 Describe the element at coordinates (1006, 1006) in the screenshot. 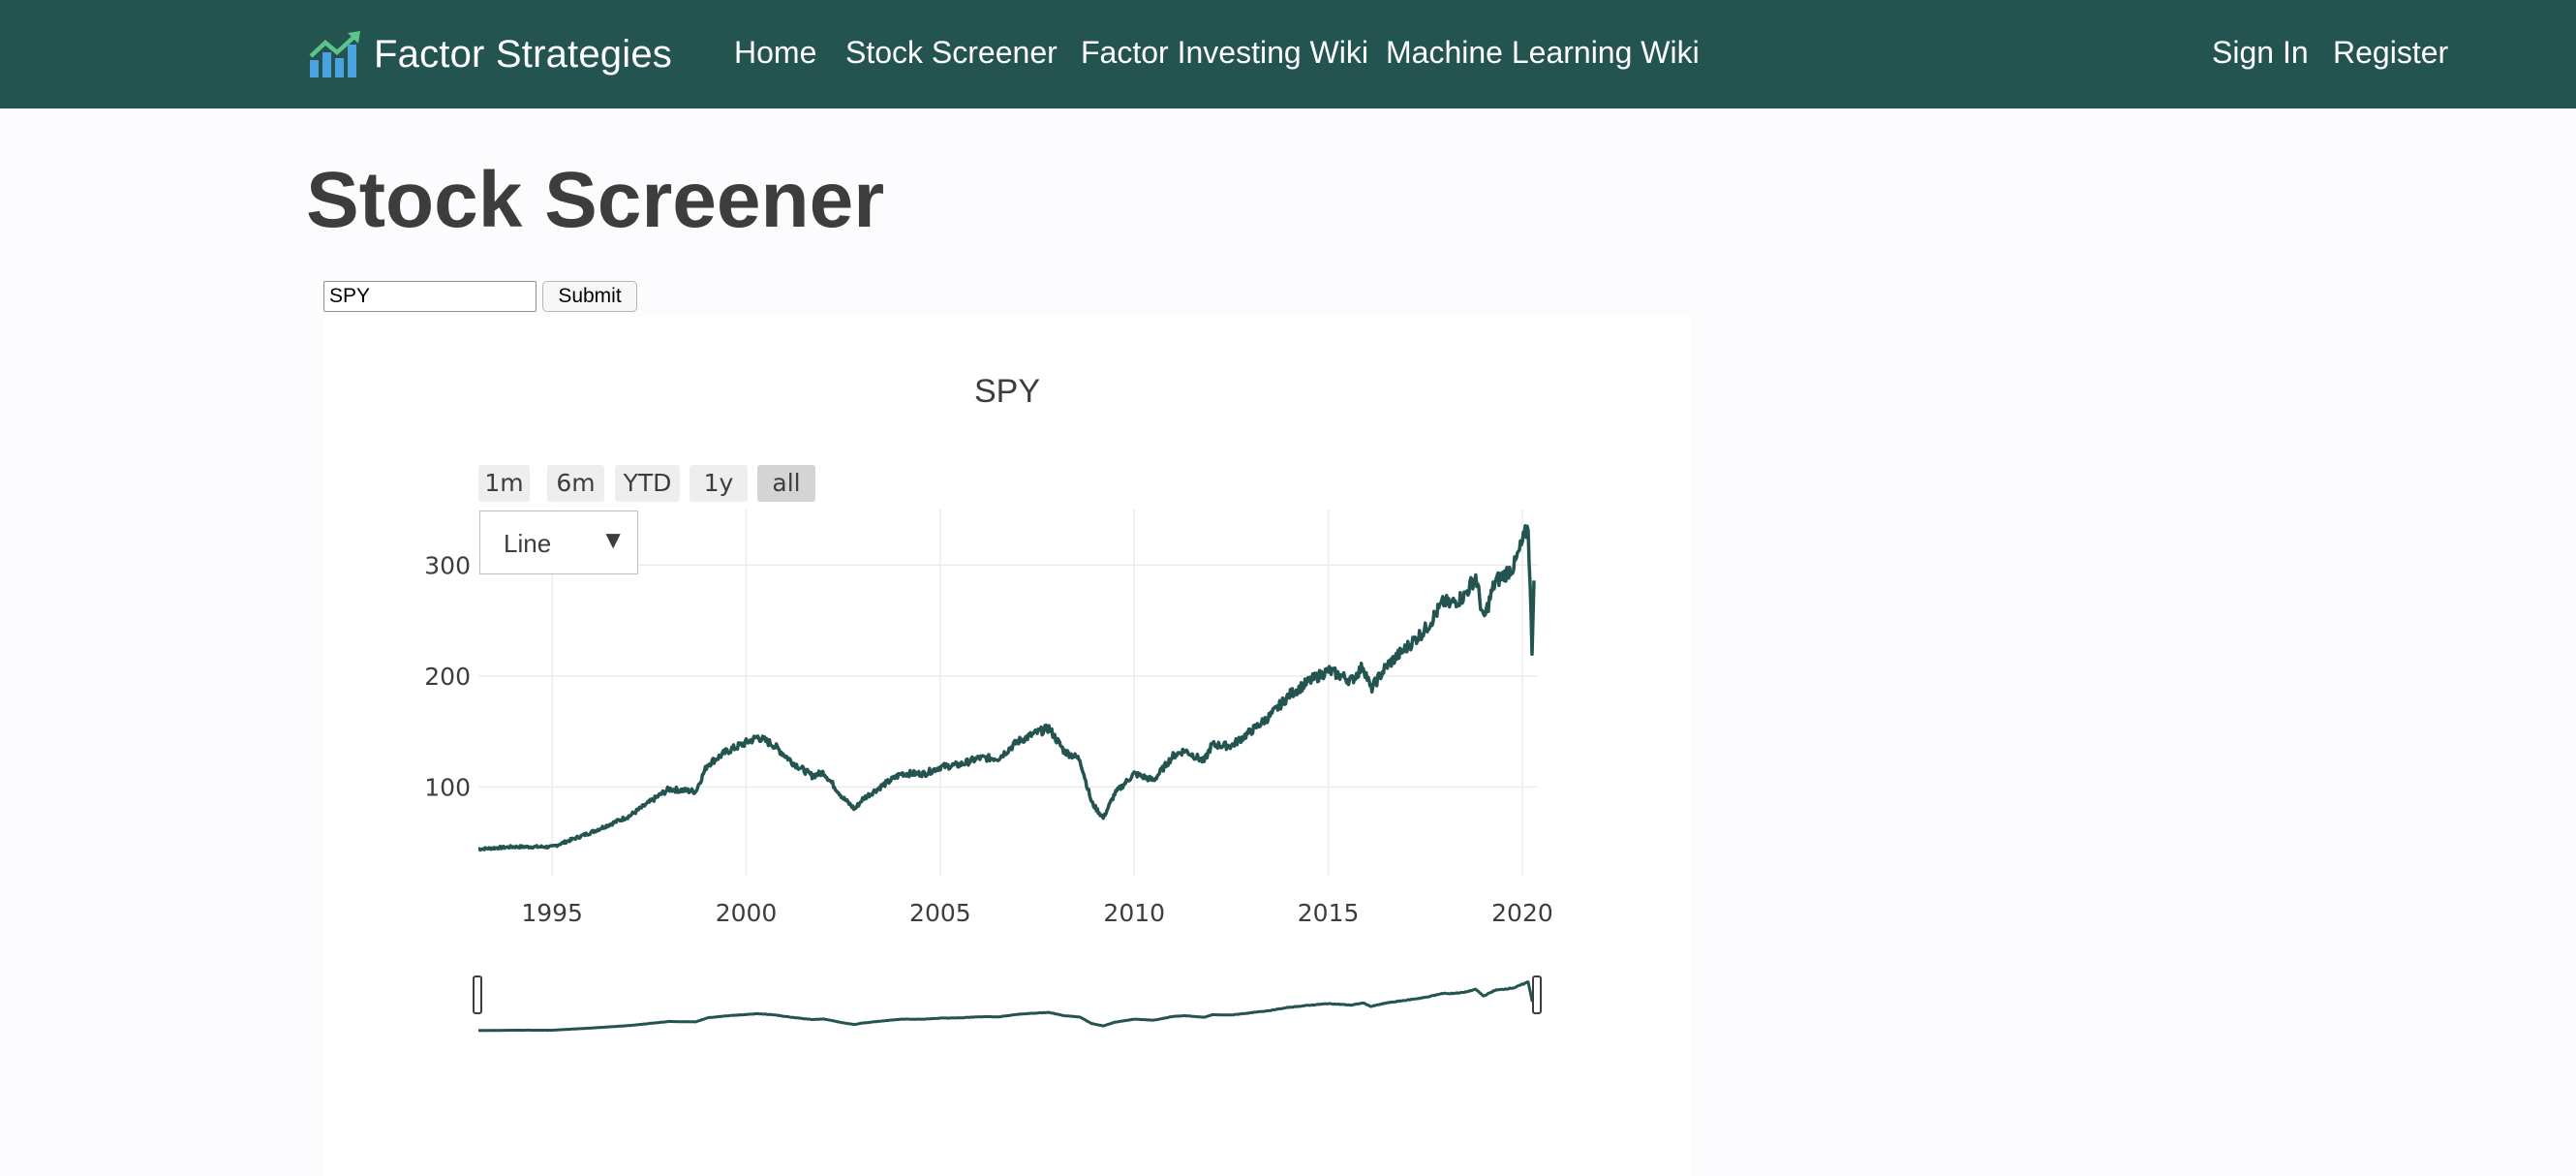

I see `rangeslider-line` at that location.